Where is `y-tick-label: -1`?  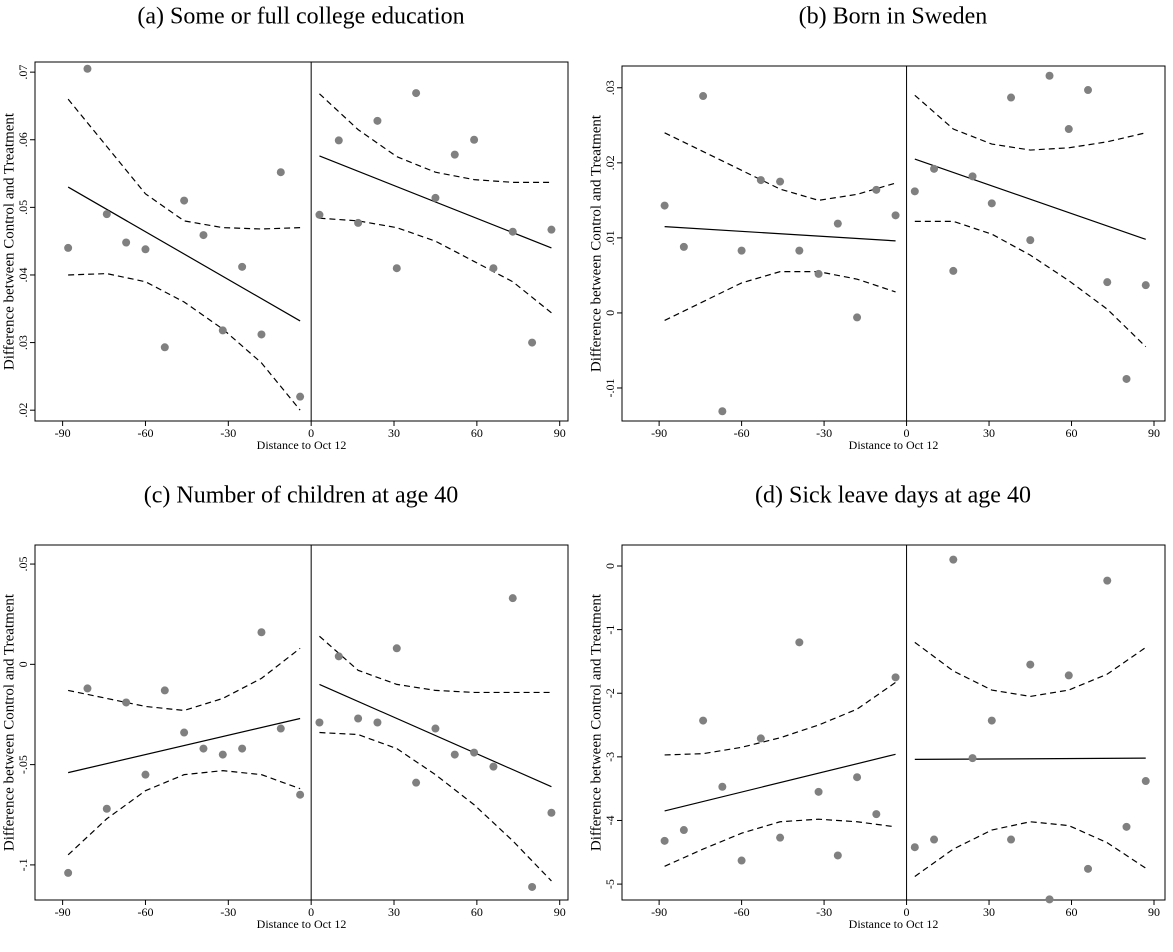 y-tick-label: -1 is located at coordinates (610, 630).